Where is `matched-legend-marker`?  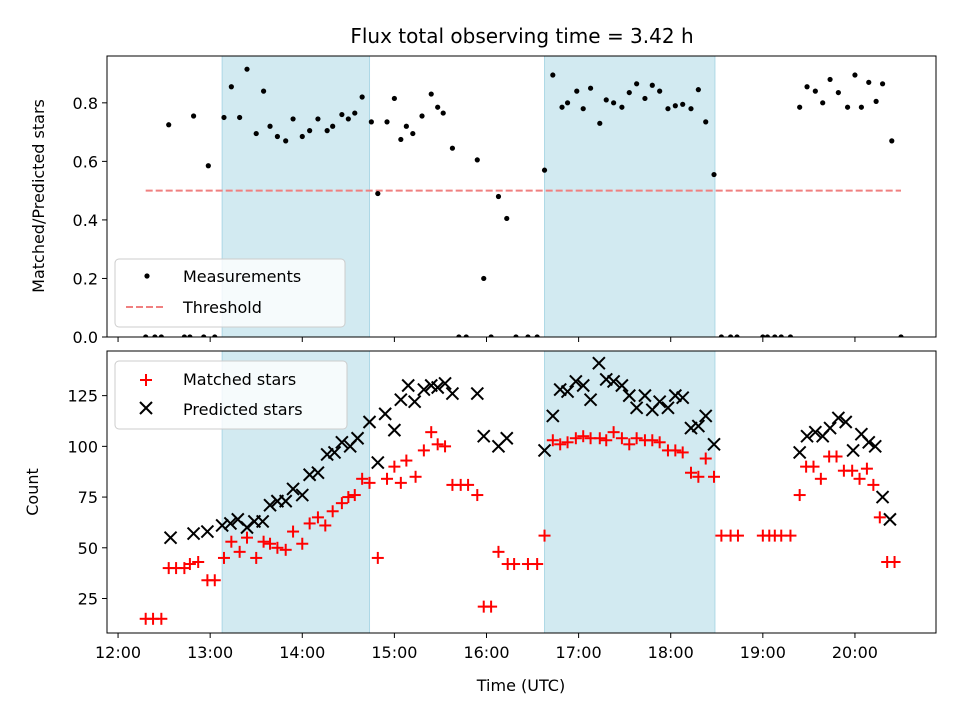
matched-legend-marker is located at coordinates (146, 380).